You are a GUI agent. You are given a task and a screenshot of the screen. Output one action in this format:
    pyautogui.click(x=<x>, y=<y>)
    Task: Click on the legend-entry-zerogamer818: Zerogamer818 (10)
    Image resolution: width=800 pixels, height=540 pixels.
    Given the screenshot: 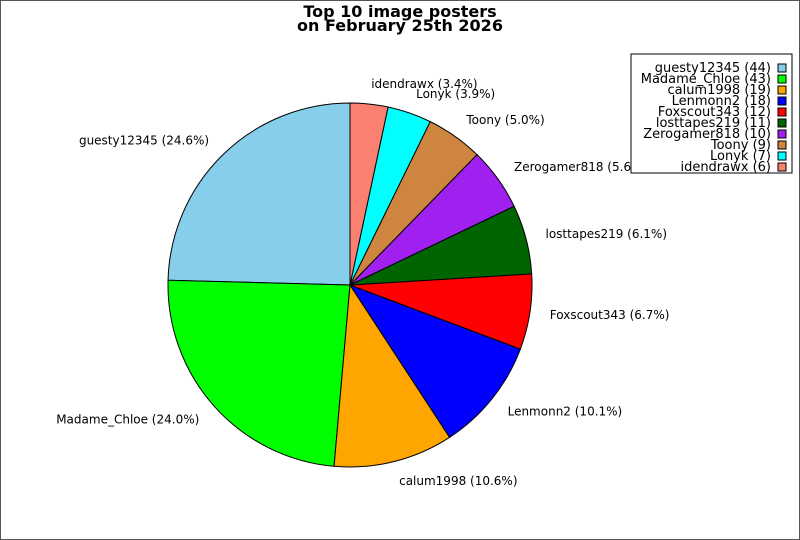 What is the action you would take?
    pyautogui.click(x=707, y=134)
    